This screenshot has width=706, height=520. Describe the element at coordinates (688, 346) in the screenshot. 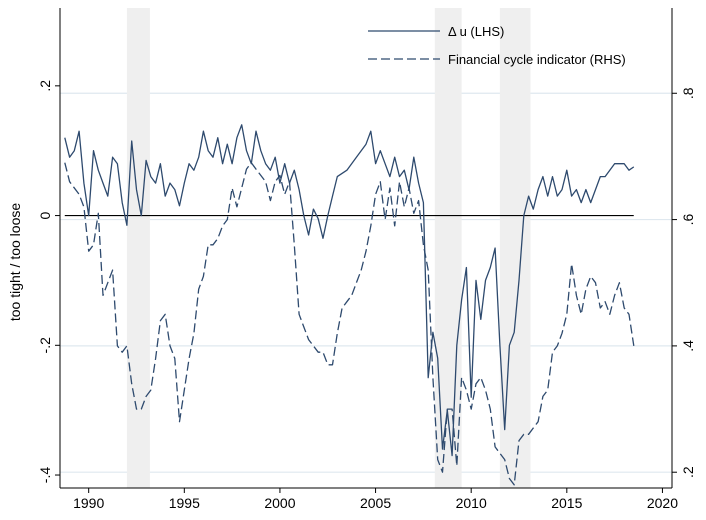

I see `y-right-tick-label-1: .4` at that location.